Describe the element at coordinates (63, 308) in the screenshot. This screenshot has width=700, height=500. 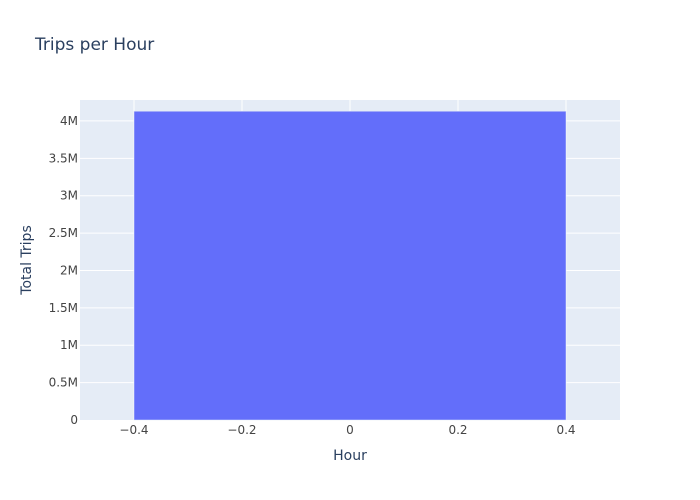
I see `y-tick-label: 1.5M` at that location.